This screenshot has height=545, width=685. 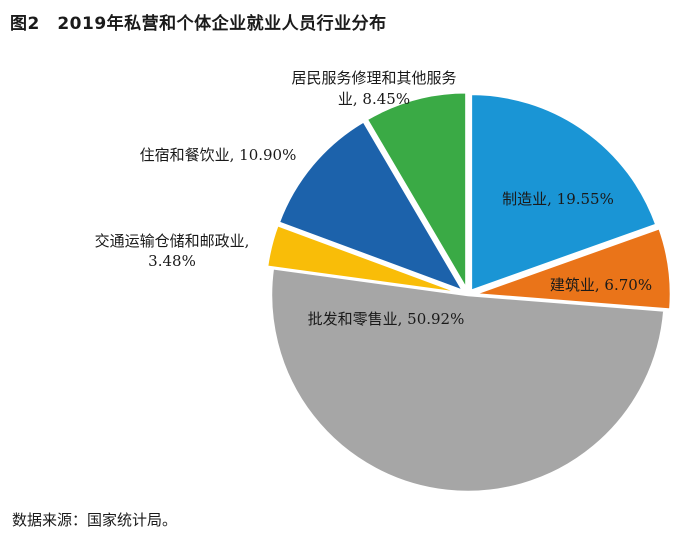 I want to click on slice-label-1: 制造业, 19.55%, so click(x=558, y=199).